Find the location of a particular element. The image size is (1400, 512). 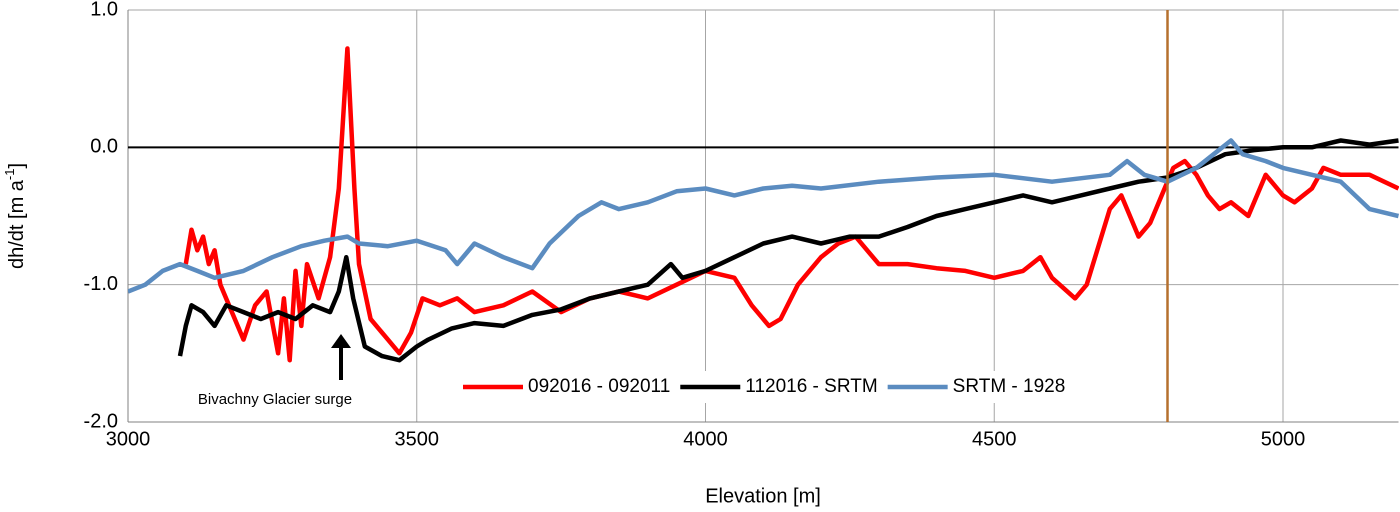

annotation: Bivachny Glacier surge is located at coordinates (275, 399).